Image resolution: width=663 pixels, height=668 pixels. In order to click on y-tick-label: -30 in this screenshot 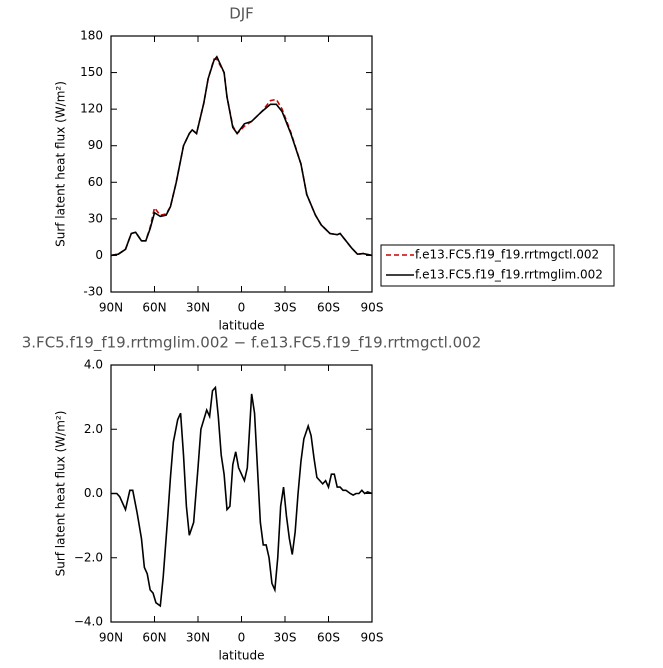, I will do `click(93, 292)`.